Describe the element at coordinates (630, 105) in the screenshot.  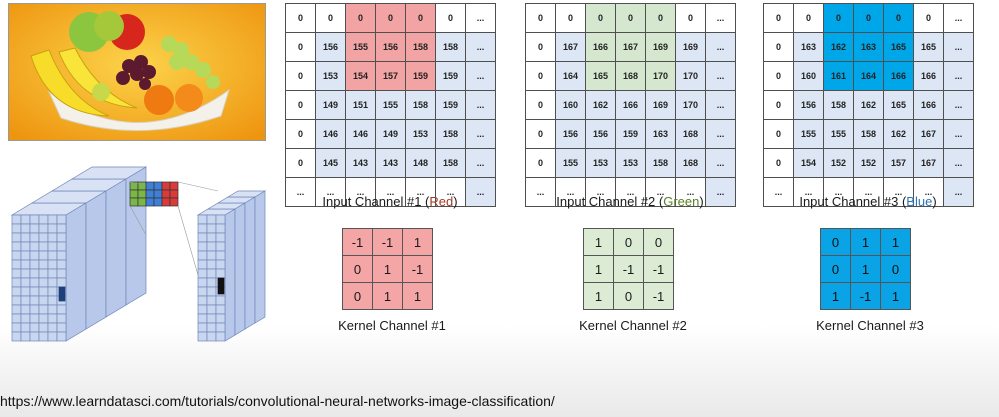
I see `matrix-cell: 166` at that location.